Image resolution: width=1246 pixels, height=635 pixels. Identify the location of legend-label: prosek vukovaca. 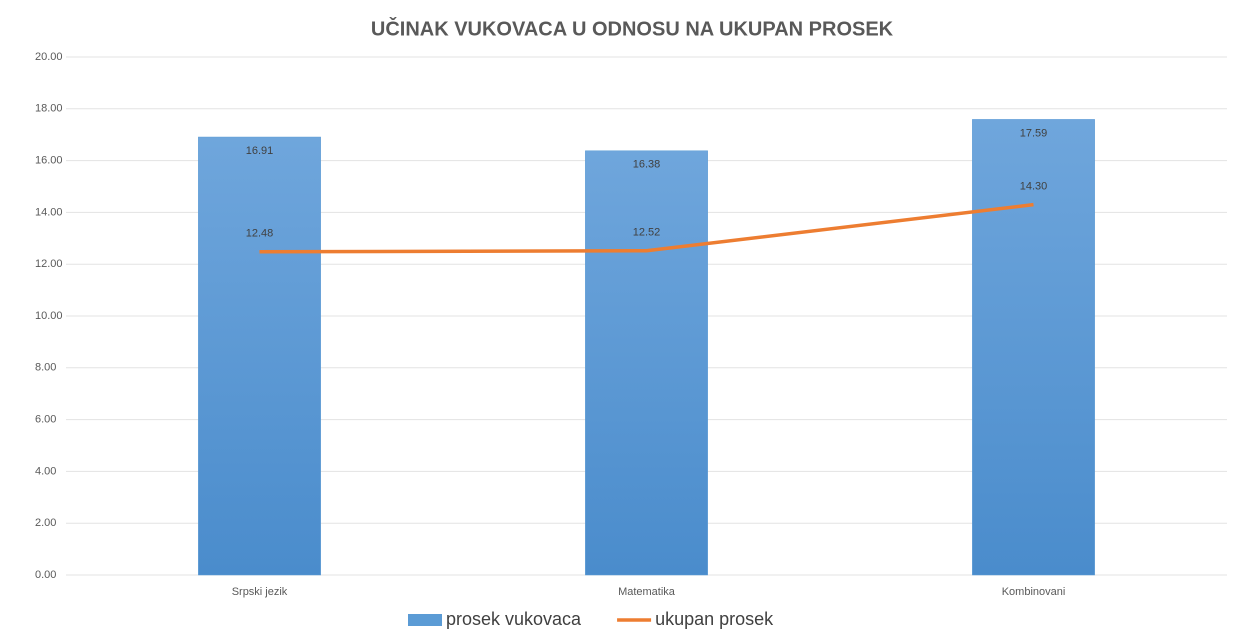
(514, 619).